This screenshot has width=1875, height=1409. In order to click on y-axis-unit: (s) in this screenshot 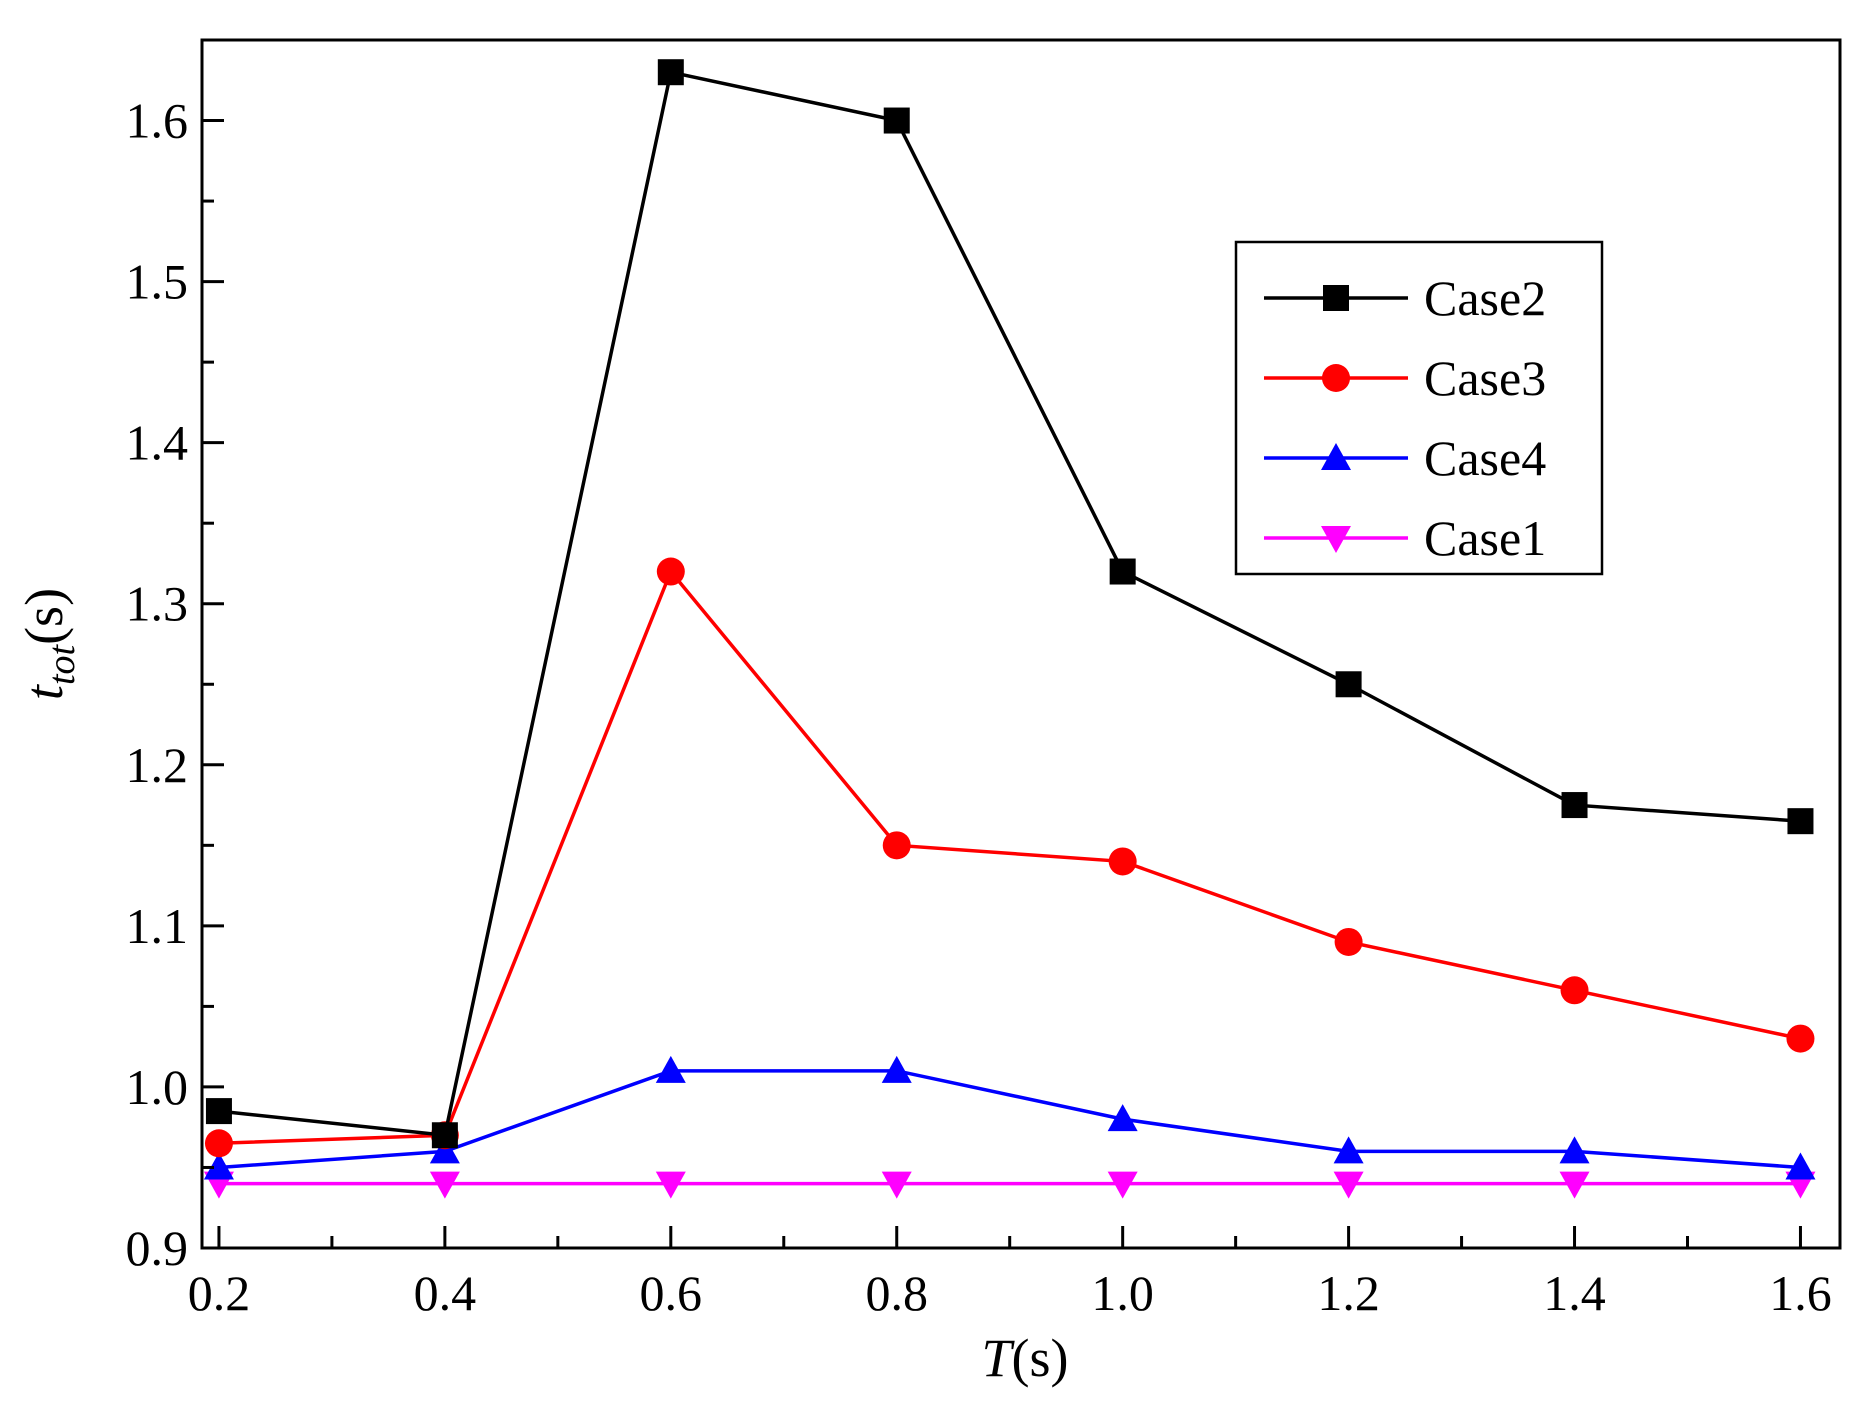, I will do `click(44, 616)`.